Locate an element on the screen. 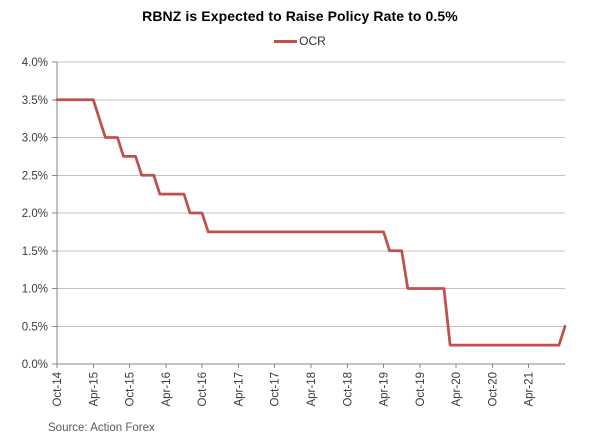 The width and height of the screenshot is (600, 444). svg-text: 2.0% is located at coordinates (35, 214).